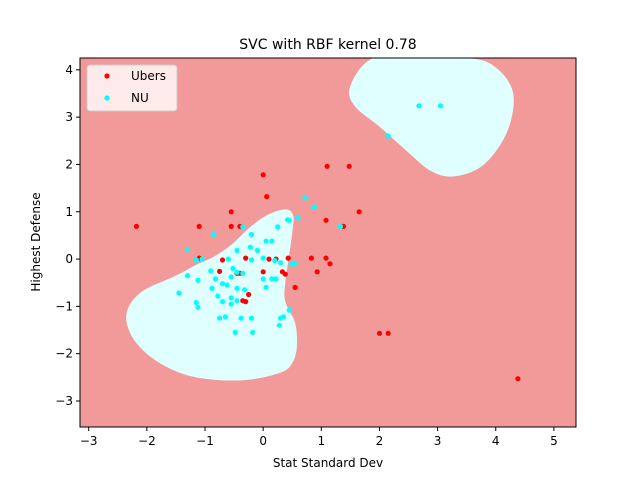 The height and width of the screenshot is (480, 640). What do you see at coordinates (321, 441) in the screenshot?
I see `x-tick-label: 1` at bounding box center [321, 441].